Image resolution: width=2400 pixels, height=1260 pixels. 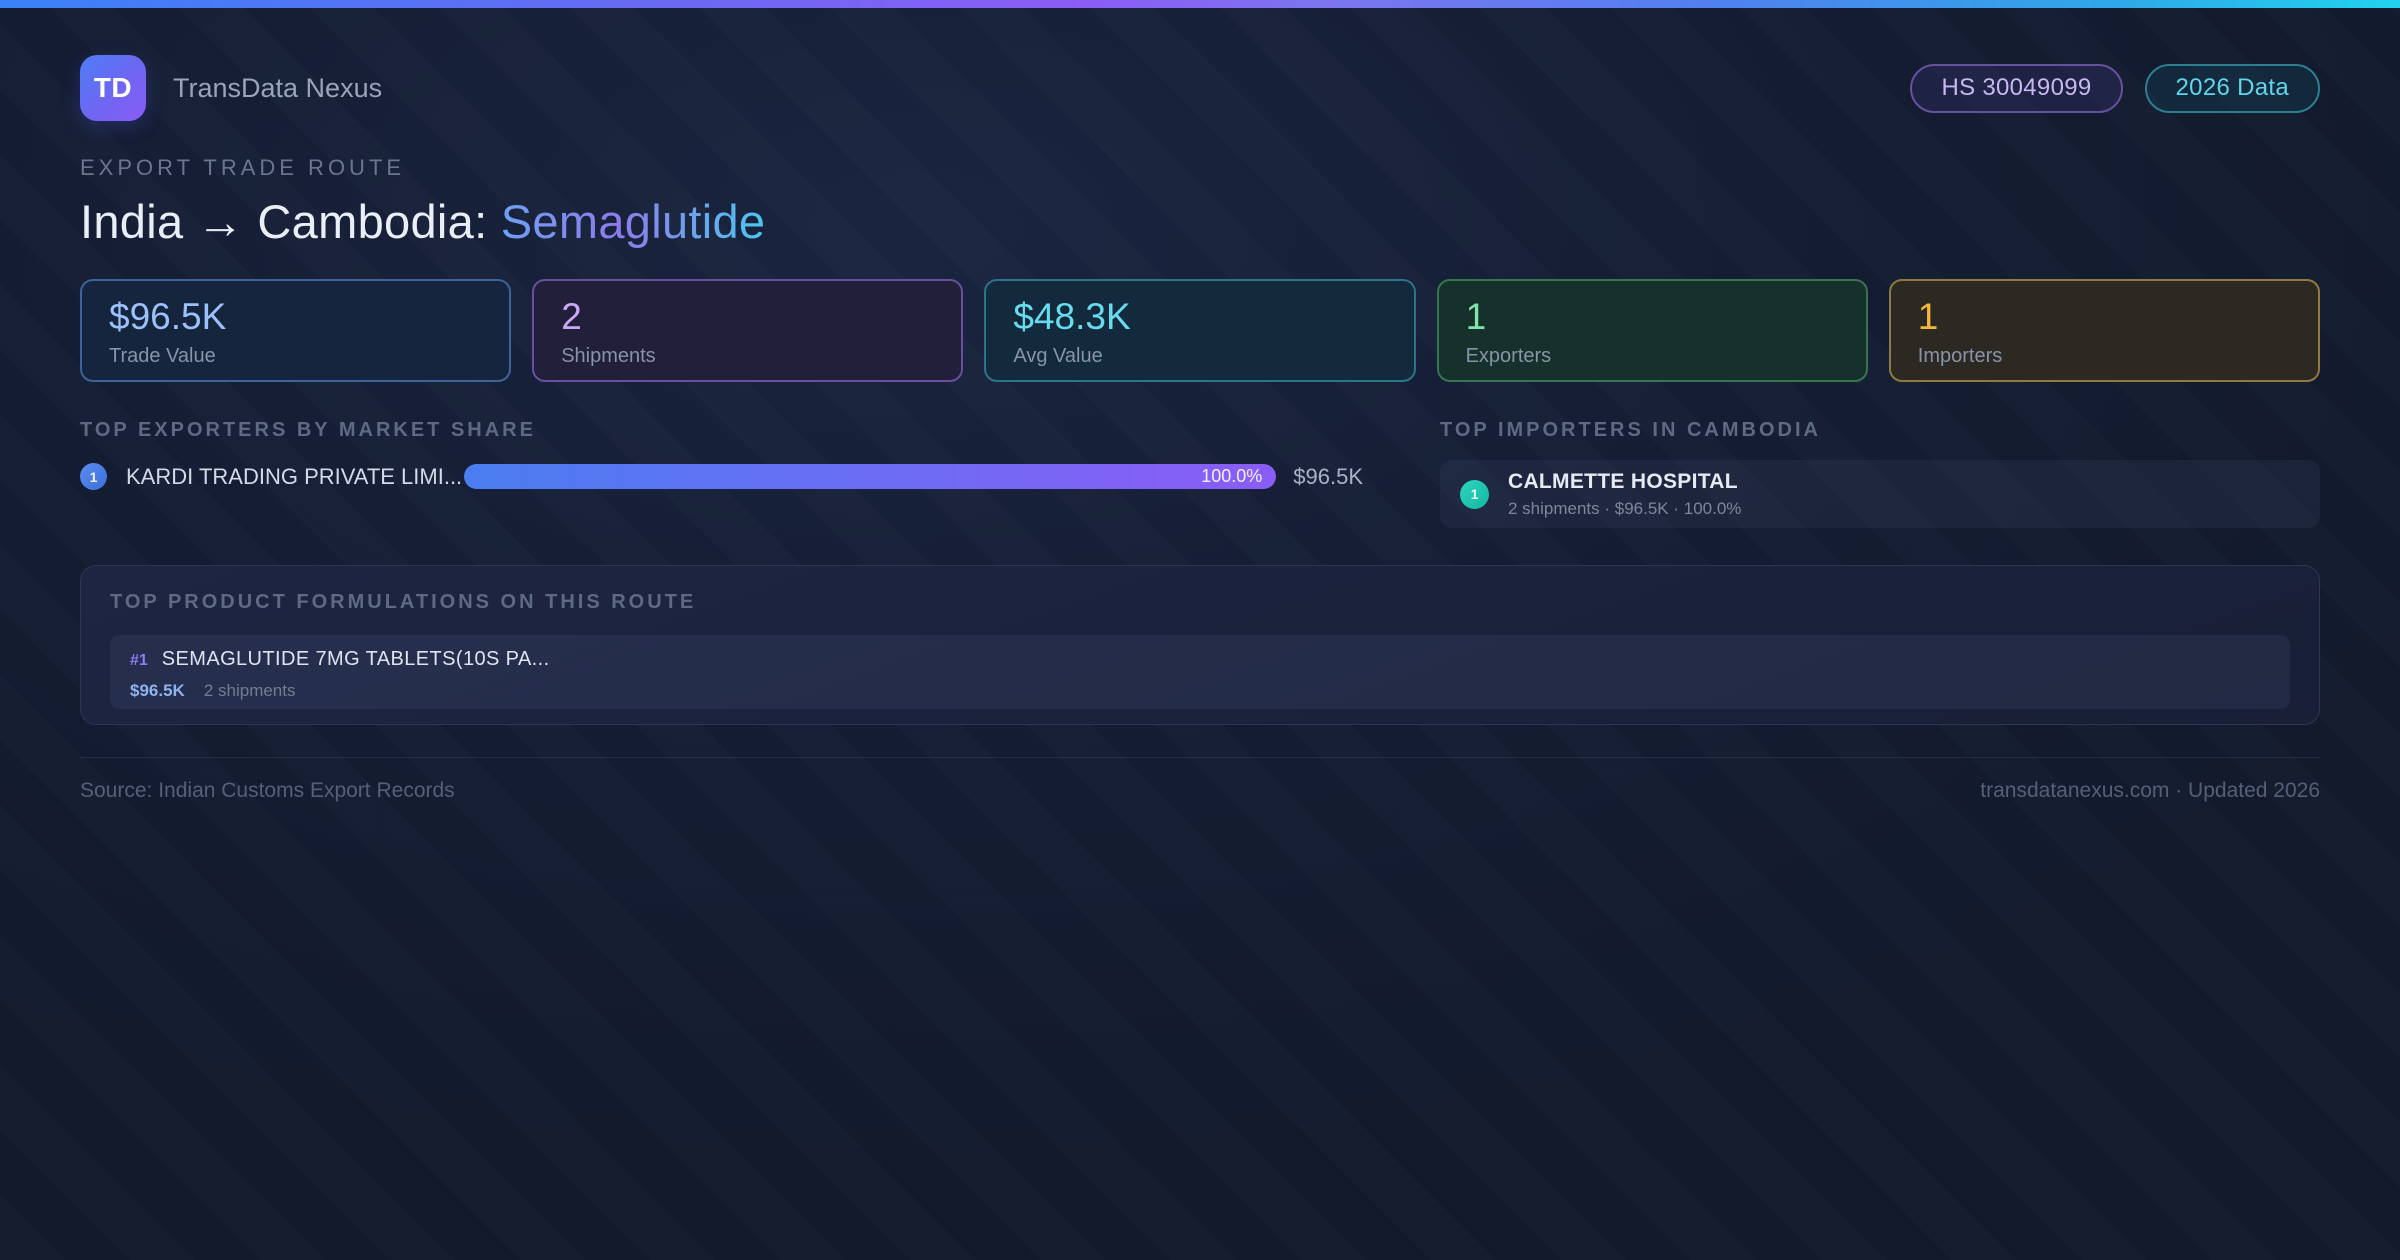 I want to click on stat-card-shipments: 2 Shipments, so click(x=748, y=330).